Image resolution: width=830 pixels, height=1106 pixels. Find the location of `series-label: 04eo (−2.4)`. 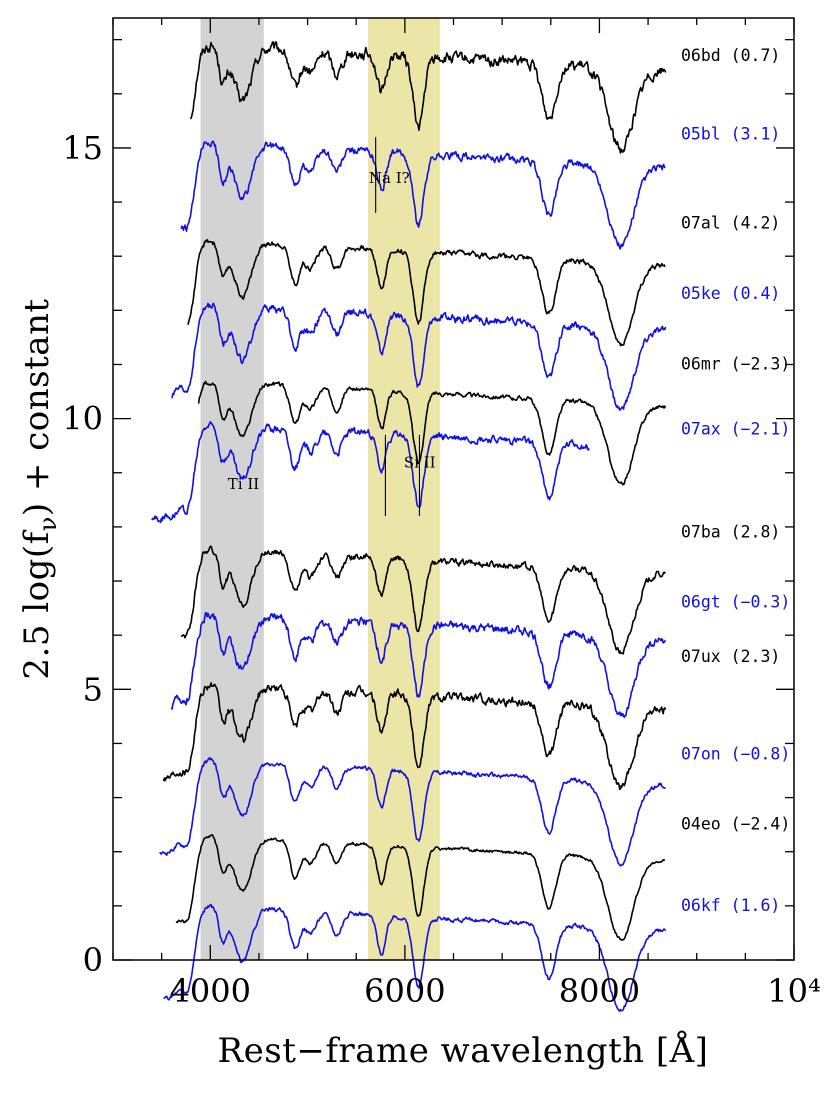

series-label: 04eo (−2.4) is located at coordinates (735, 824).